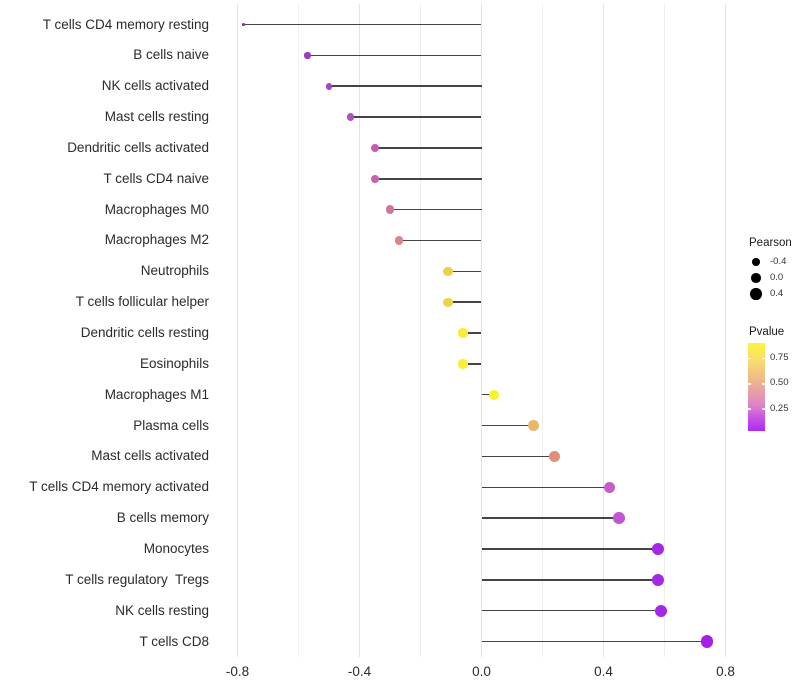  Describe the element at coordinates (779, 408) in the screenshot. I see `colorbar-tick-label: 0.25` at that location.